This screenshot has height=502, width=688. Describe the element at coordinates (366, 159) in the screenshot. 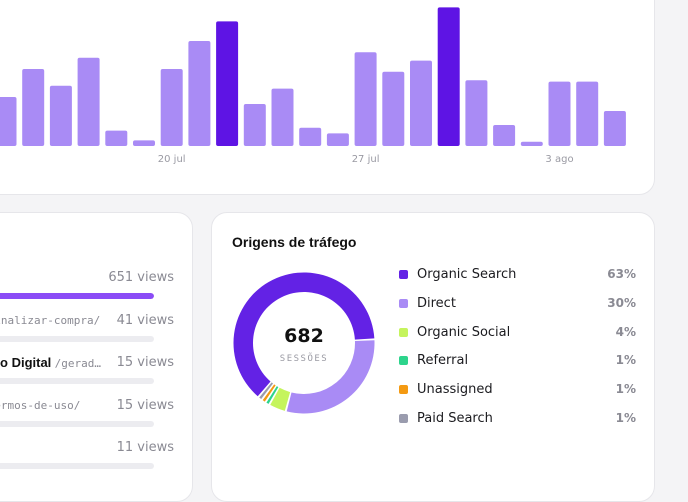

I see `x-tick-label: 27 jul` at that location.